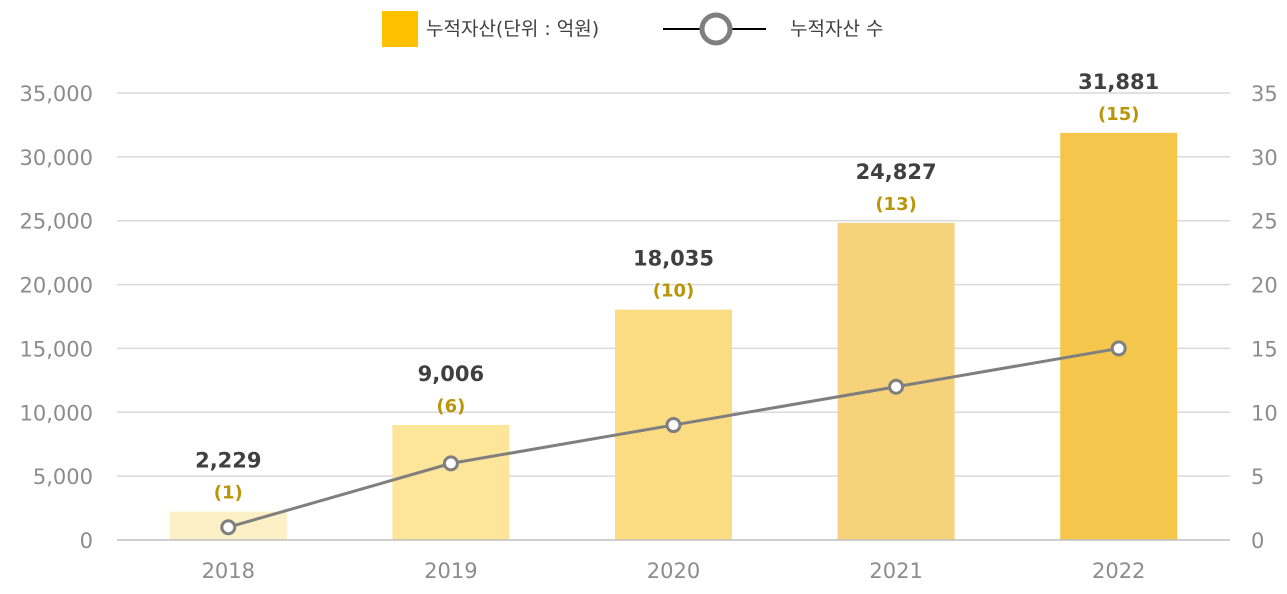 This screenshot has width=1287, height=594. Describe the element at coordinates (1264, 94) in the screenshot. I see `y-right-tick-label: 35` at that location.